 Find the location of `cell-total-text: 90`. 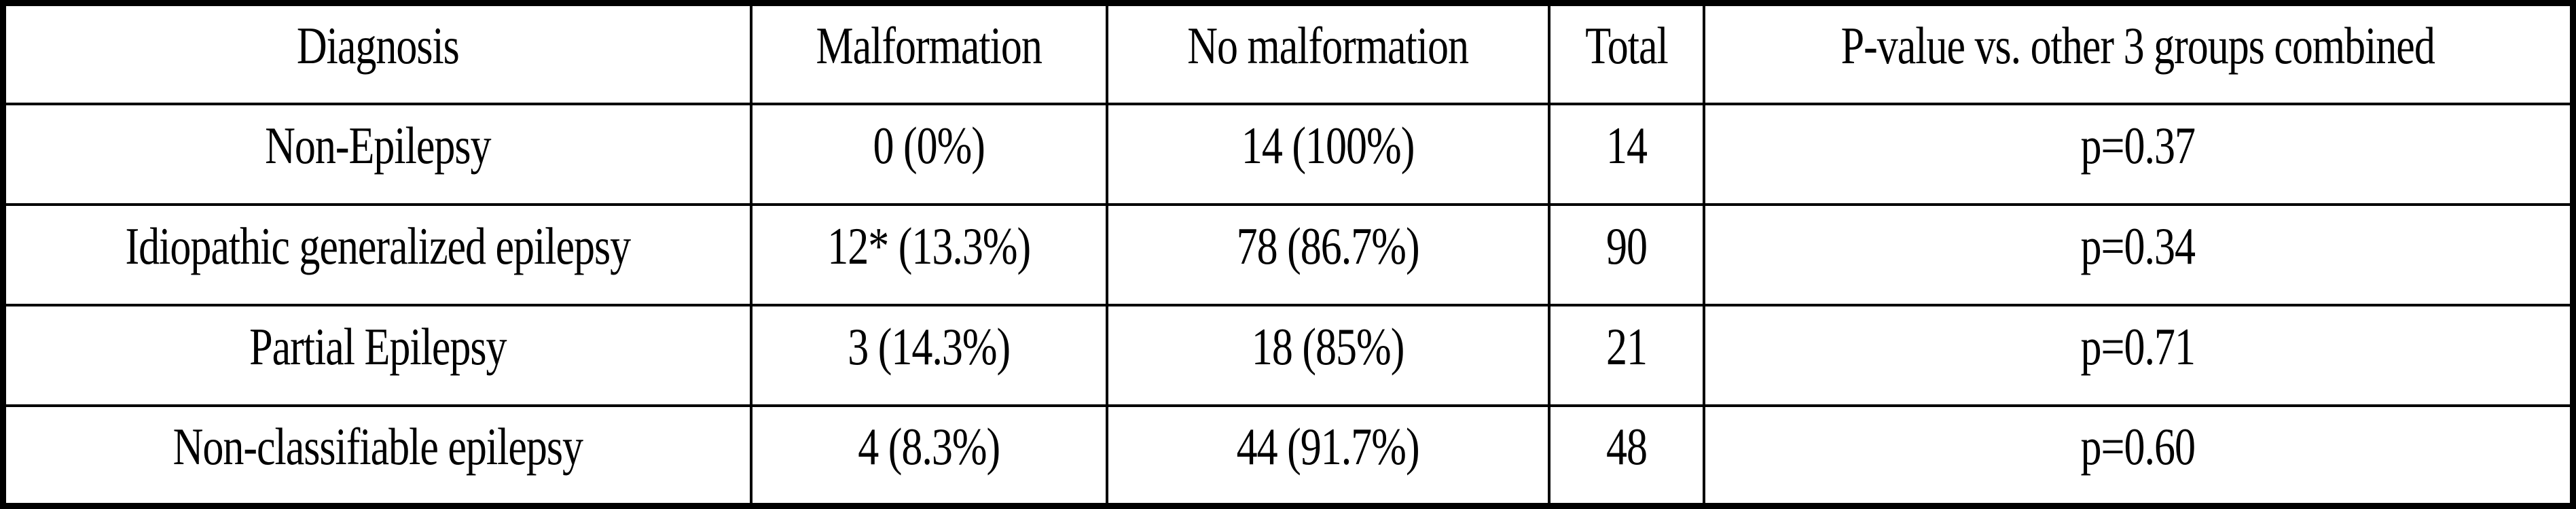

cell-total-text: 90 is located at coordinates (1627, 247).